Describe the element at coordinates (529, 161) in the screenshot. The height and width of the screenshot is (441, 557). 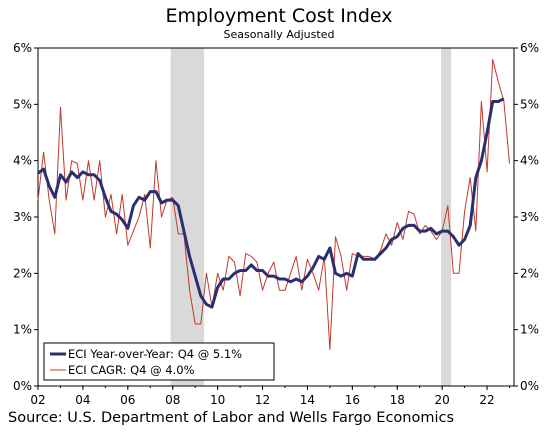
I see `y-tick-label-right: 4%` at that location.